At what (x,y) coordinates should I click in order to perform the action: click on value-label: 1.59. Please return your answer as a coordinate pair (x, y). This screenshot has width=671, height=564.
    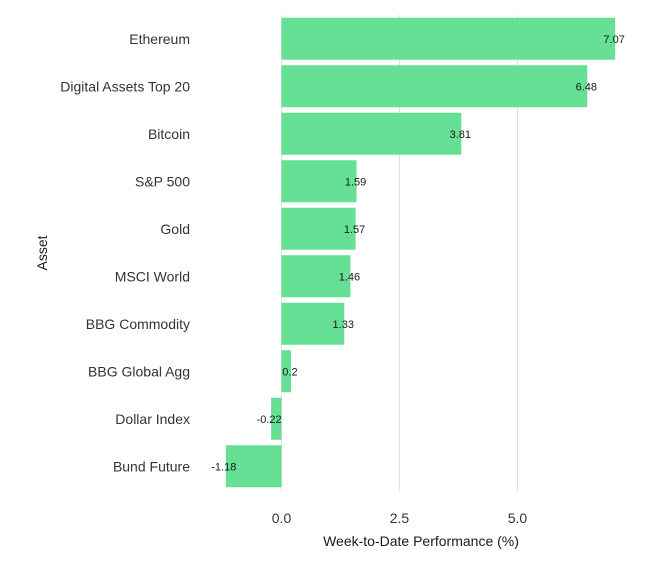
    Looking at the image, I should click on (355, 182).